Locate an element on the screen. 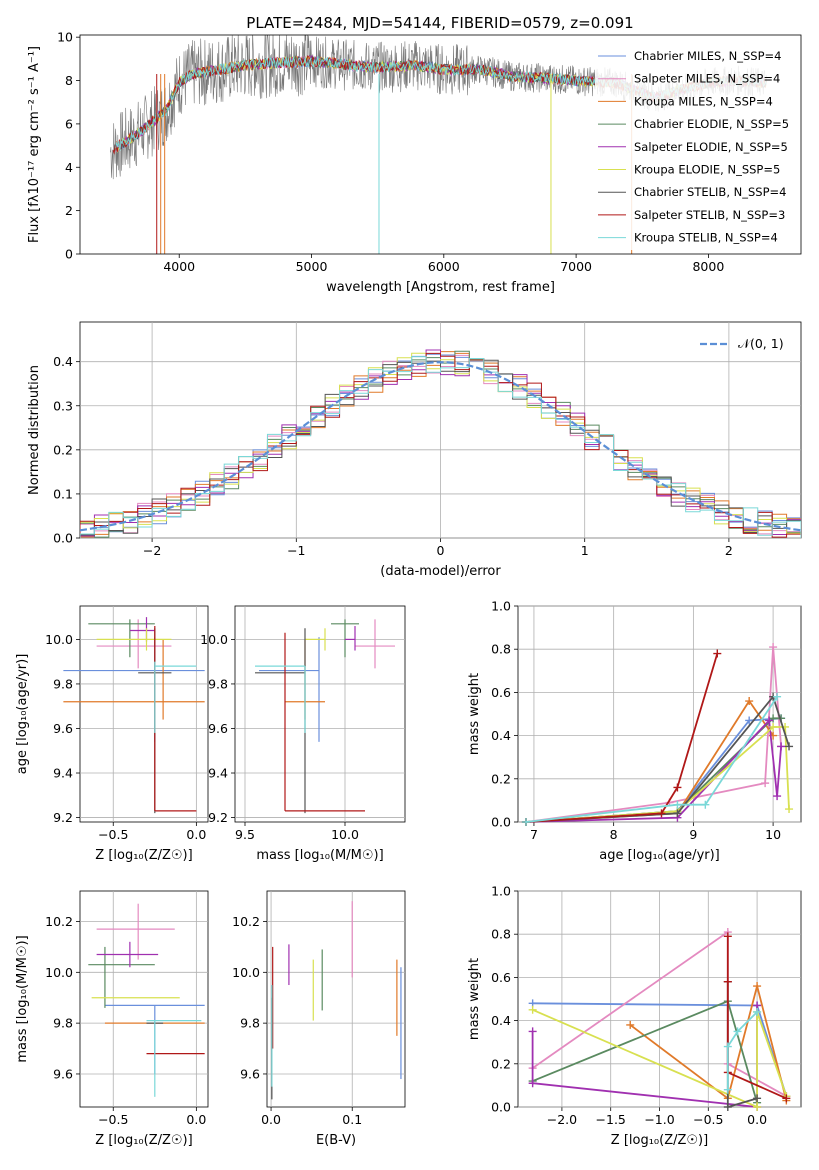 This screenshot has height=1170, width=819. legend-label: Chabrier STELIB, N_SSP=4 is located at coordinates (710, 192).